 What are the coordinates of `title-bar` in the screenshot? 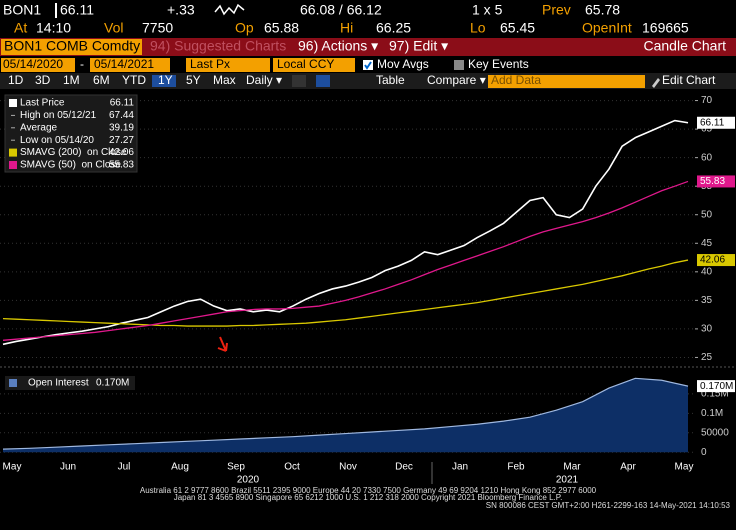 It's located at (368, 47).